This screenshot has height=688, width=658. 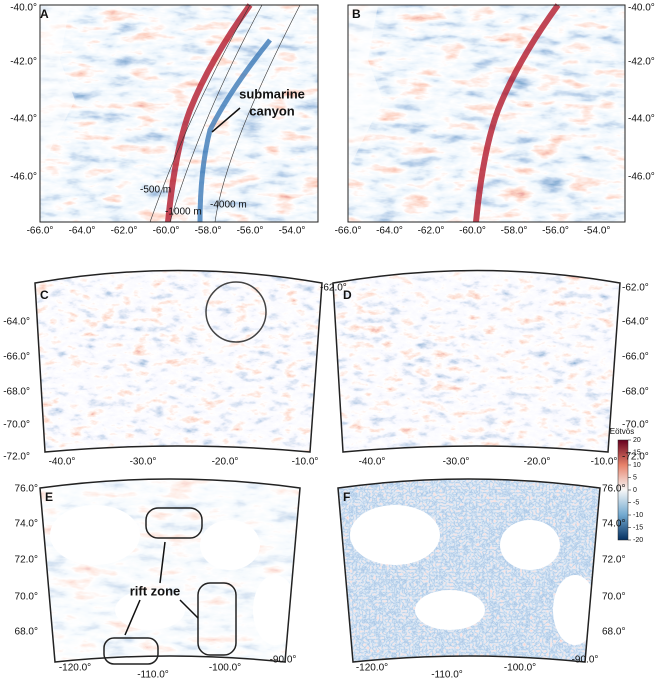 I want to click on map-b, so click(x=486, y=113).